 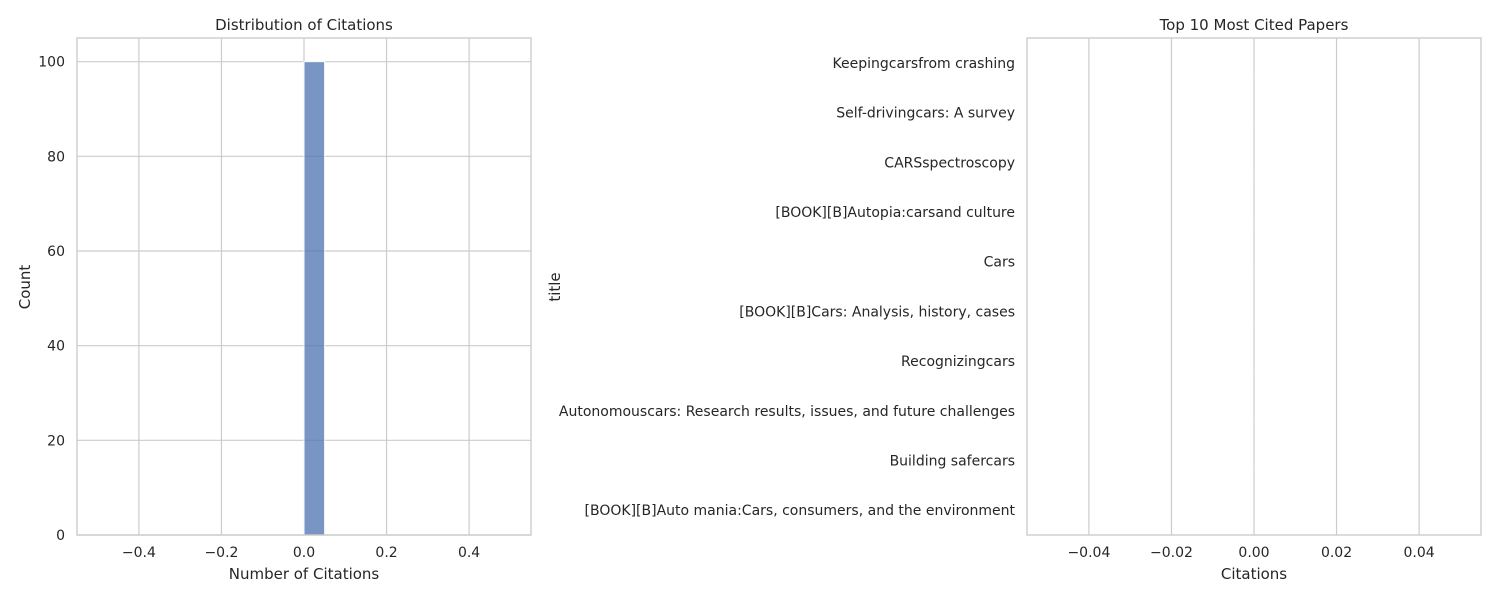 I want to click on histogram-y-tick-label: 40, so click(x=56, y=347).